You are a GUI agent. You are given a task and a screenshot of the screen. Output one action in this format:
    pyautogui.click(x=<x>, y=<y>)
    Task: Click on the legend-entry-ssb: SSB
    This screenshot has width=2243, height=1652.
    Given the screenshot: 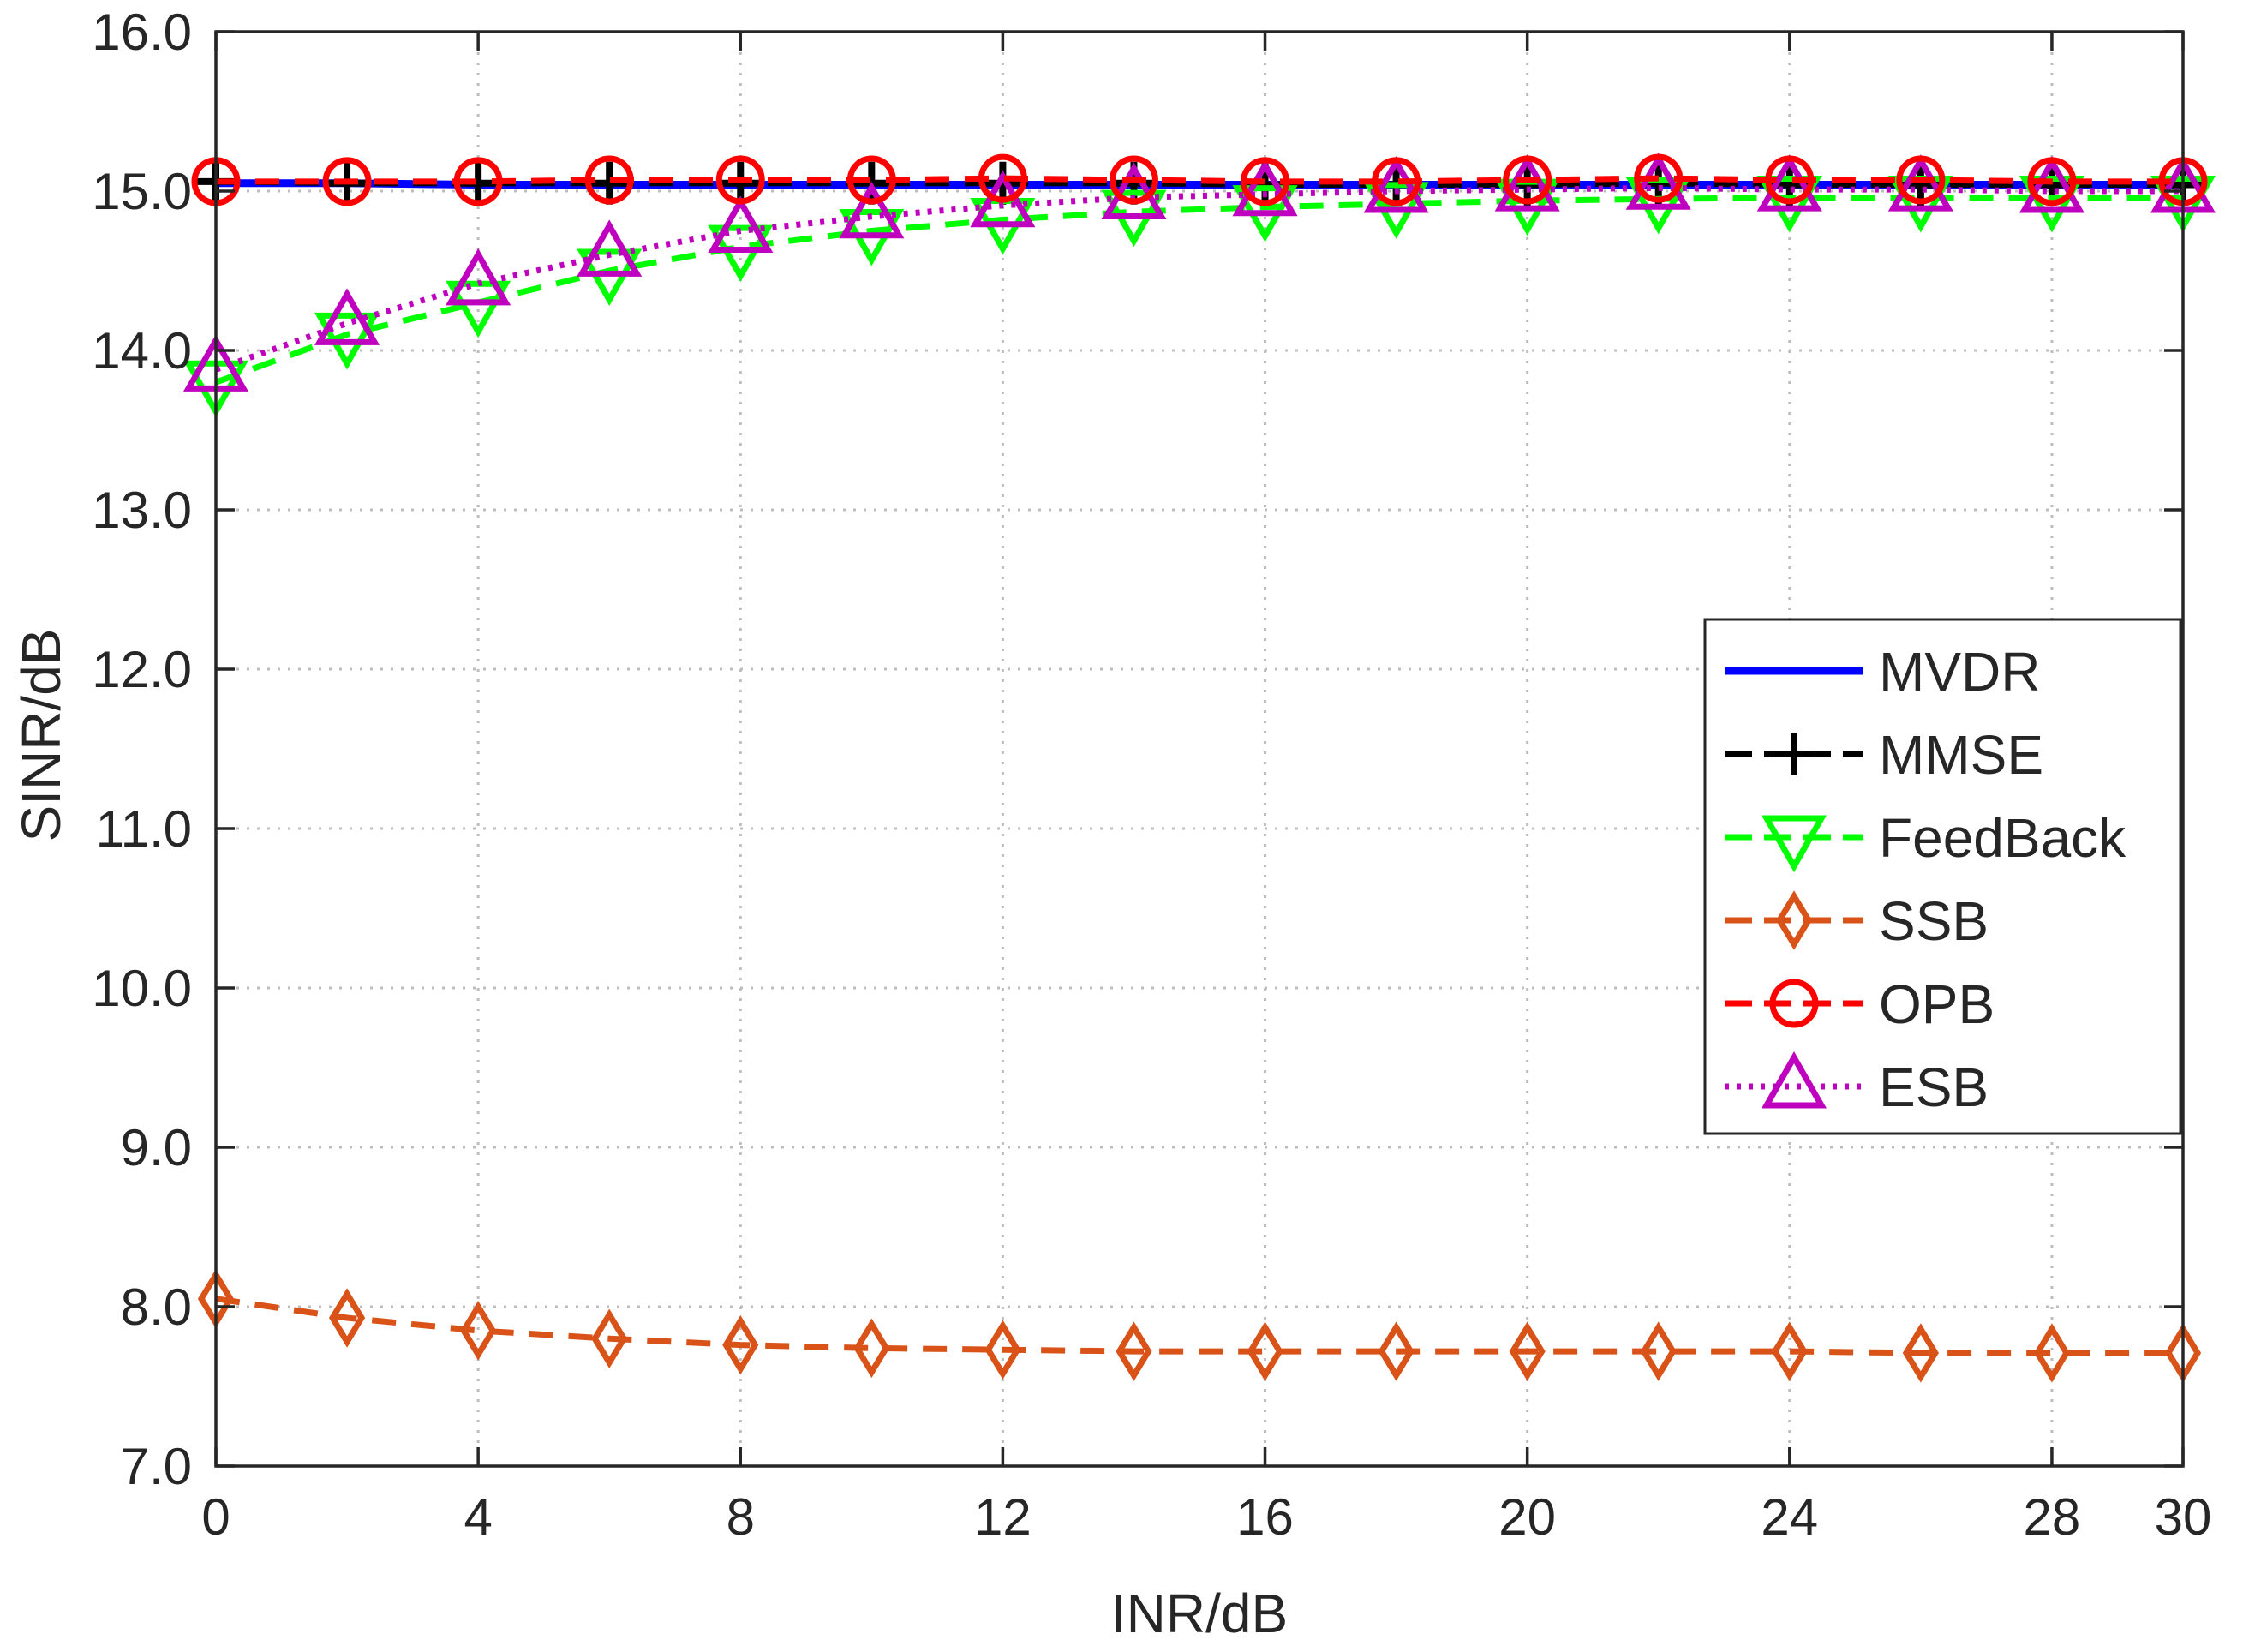 What is the action you would take?
    pyautogui.click(x=1857, y=921)
    